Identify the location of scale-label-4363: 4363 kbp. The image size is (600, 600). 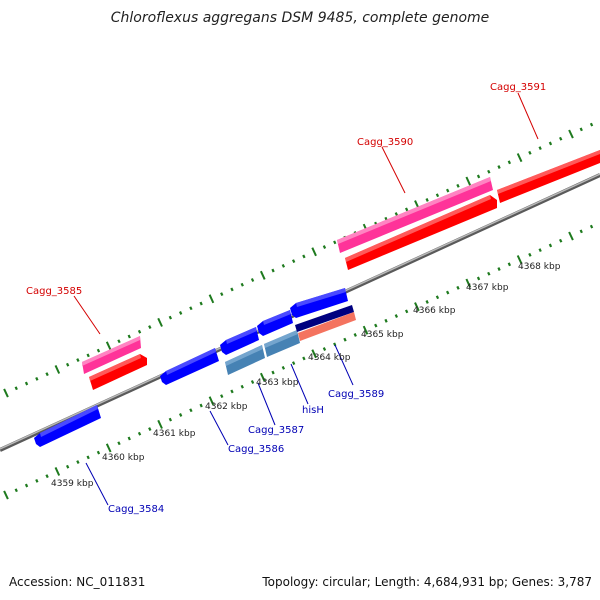
(277, 383).